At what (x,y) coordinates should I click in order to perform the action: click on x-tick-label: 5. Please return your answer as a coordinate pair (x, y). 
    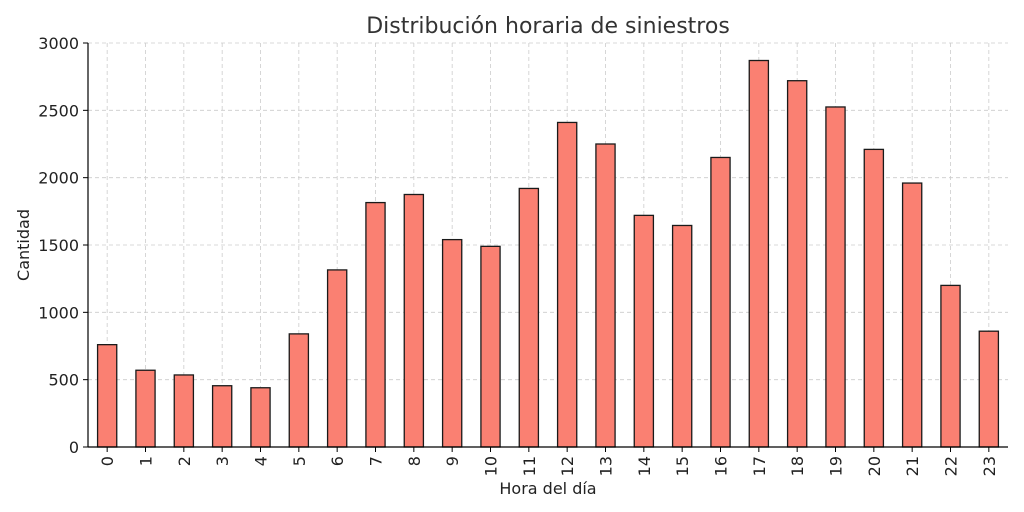
    Looking at the image, I should click on (299, 461).